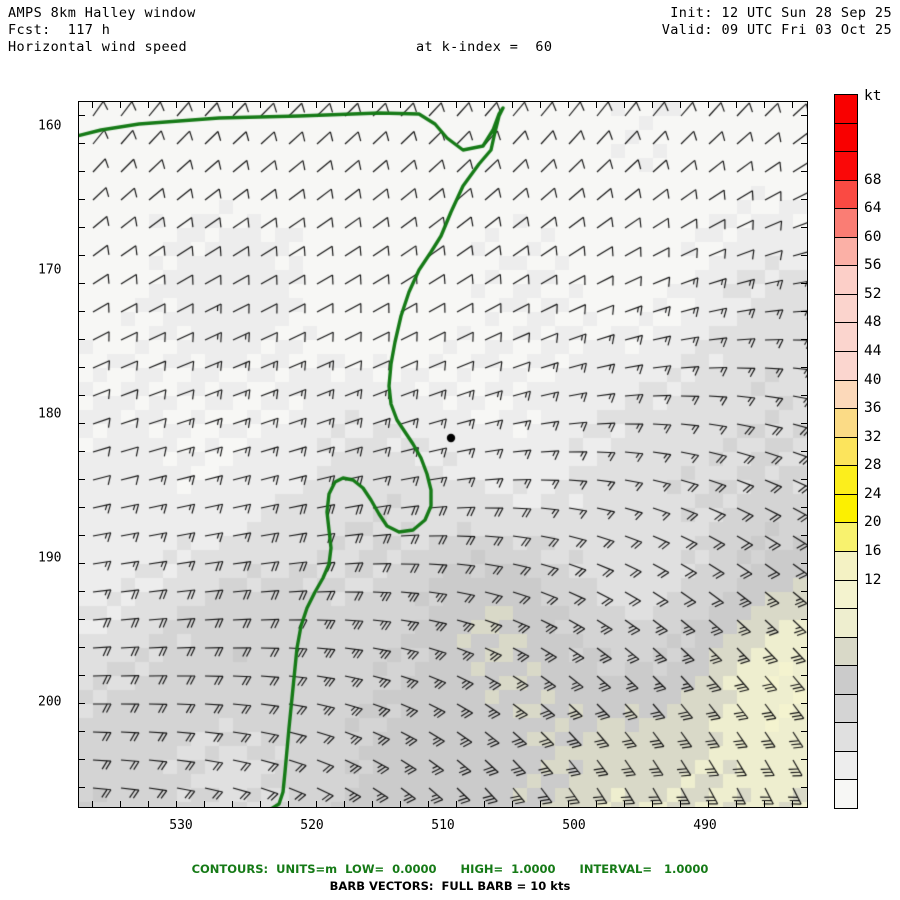  Describe the element at coordinates (873, 465) in the screenshot. I see `colorbar-tick-label: 28` at that location.